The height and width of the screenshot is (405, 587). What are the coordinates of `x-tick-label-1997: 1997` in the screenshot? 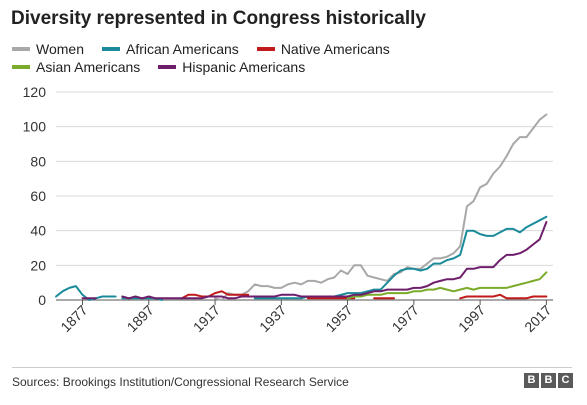 It's located at (471, 318).